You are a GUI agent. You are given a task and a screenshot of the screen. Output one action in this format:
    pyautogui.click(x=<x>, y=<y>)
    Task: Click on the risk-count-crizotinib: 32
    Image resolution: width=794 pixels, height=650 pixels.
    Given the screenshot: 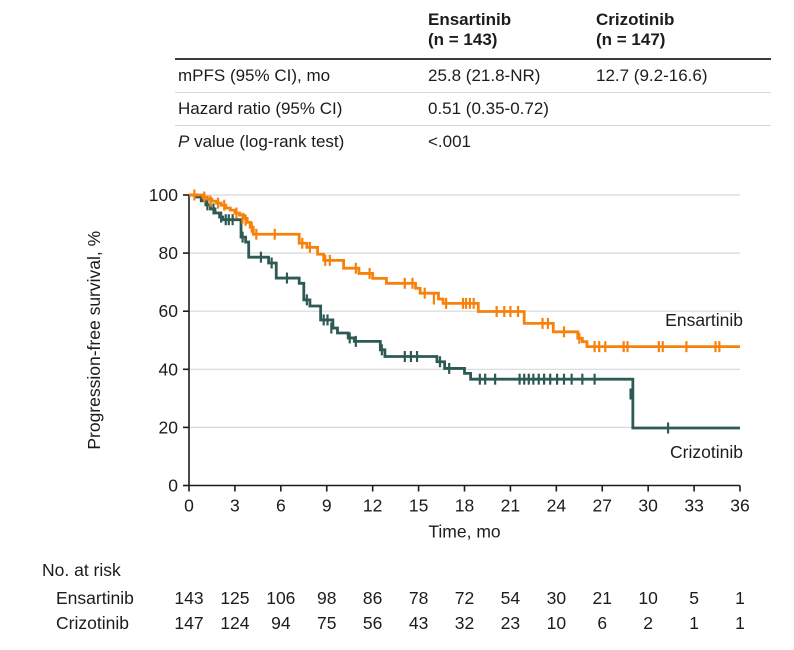 What is the action you would take?
    pyautogui.click(x=464, y=623)
    